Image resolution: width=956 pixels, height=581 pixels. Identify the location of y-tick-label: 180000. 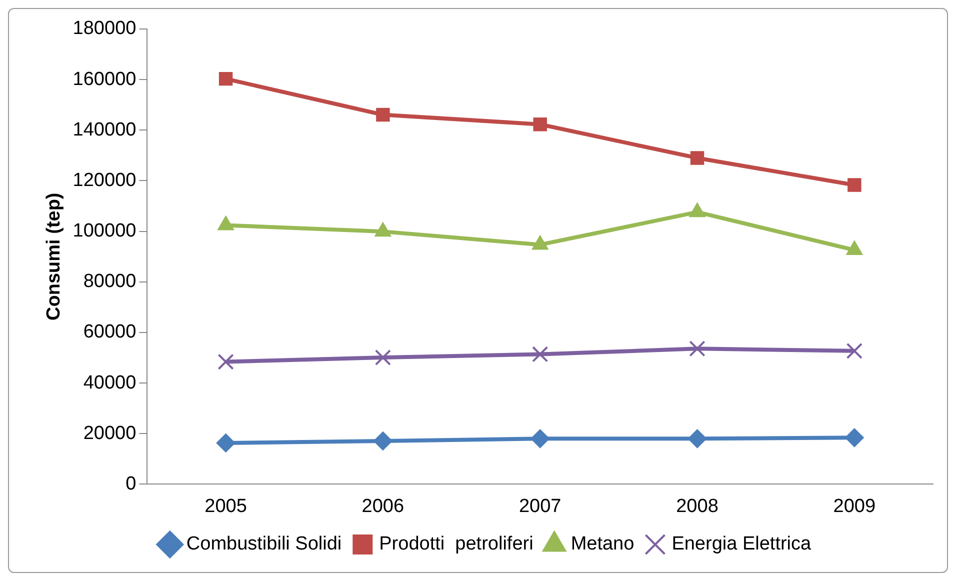
(104, 29).